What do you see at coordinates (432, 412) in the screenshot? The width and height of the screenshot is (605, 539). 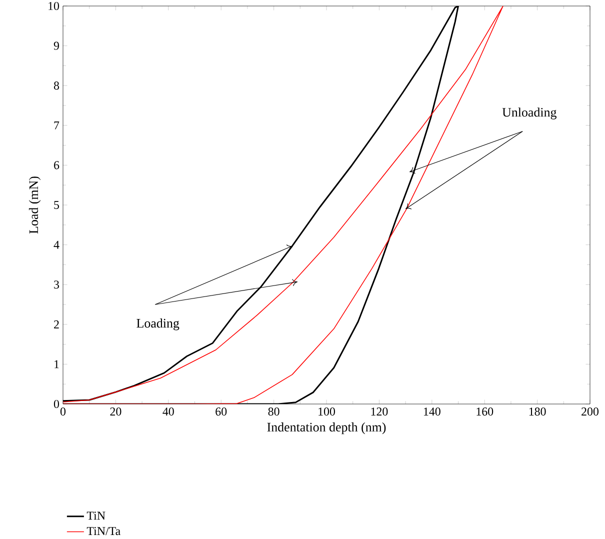 I see `x-tick-label: 140` at bounding box center [432, 412].